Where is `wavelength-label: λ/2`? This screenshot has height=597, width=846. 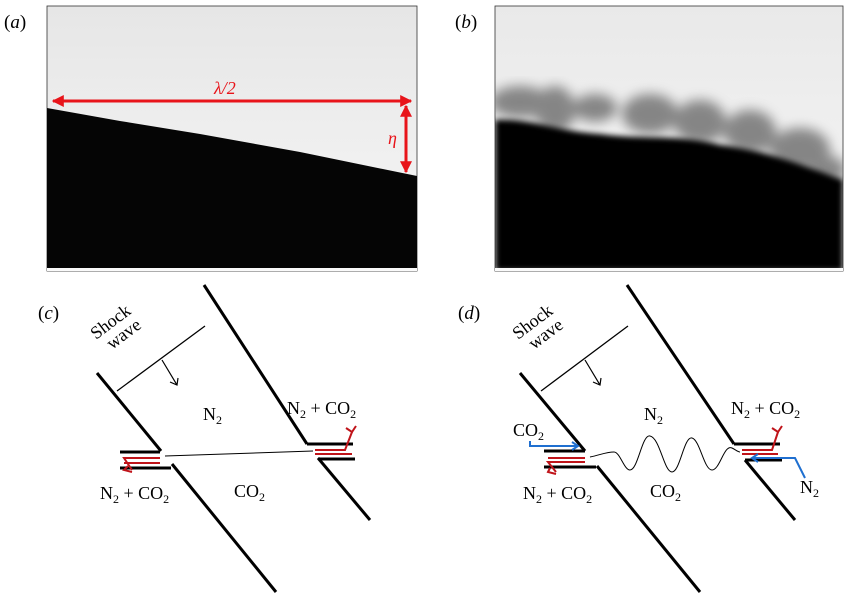 wavelength-label: λ/2 is located at coordinates (224, 88).